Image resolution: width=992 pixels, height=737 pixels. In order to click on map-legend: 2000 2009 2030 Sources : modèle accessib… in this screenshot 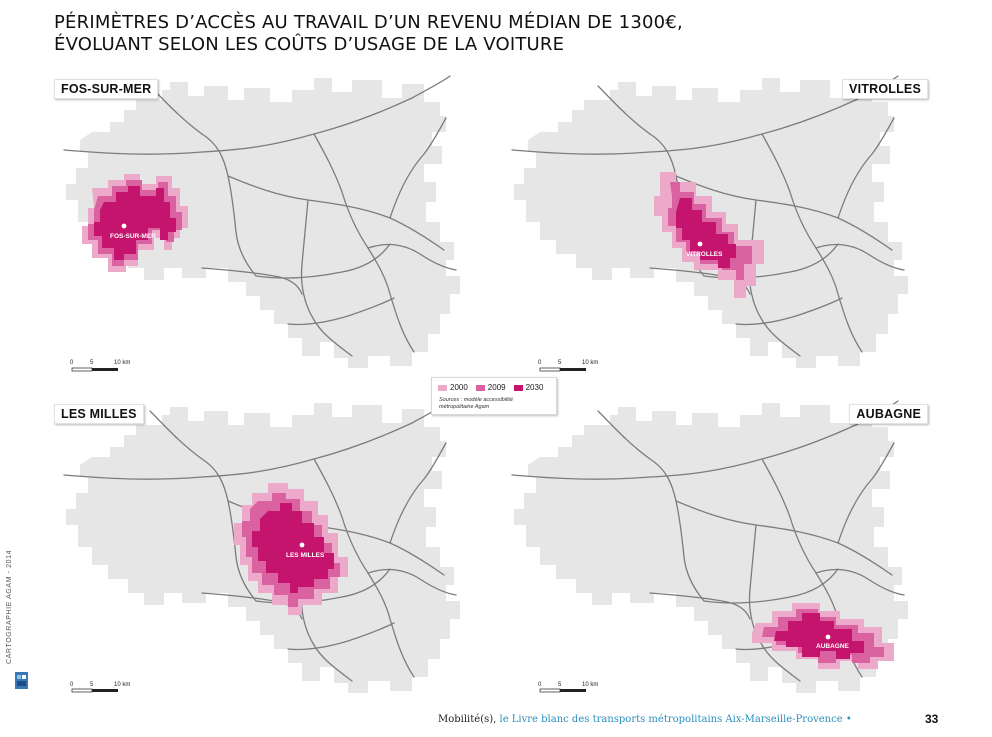, I will do `click(494, 396)`.